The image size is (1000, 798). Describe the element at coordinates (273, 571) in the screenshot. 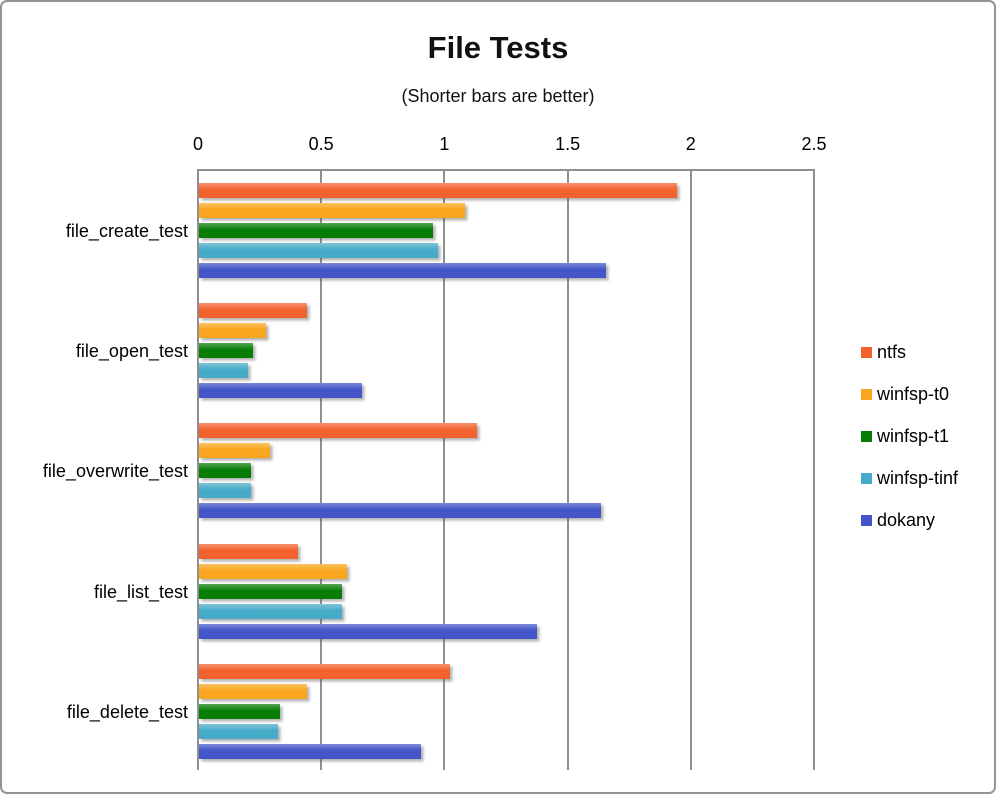

I see `bar-file_list_test-winfsp-t0` at that location.